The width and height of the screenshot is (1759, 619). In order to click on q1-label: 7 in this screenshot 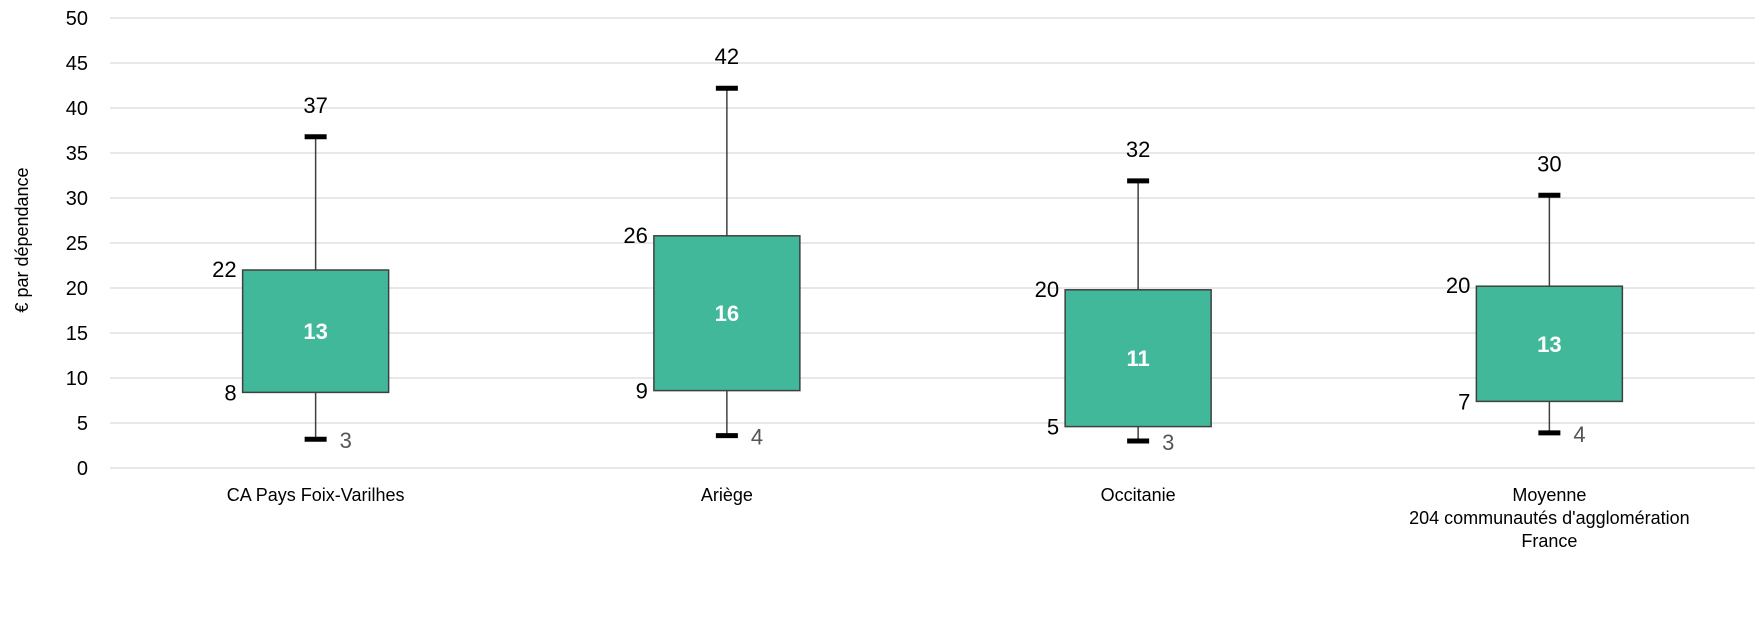, I will do `click(1464, 401)`.